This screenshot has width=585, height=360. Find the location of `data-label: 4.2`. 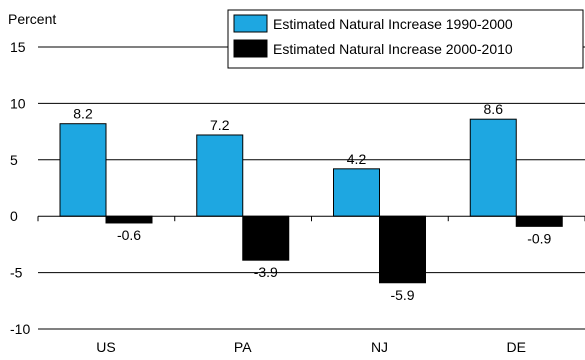

data-label: 4.2 is located at coordinates (357, 159).